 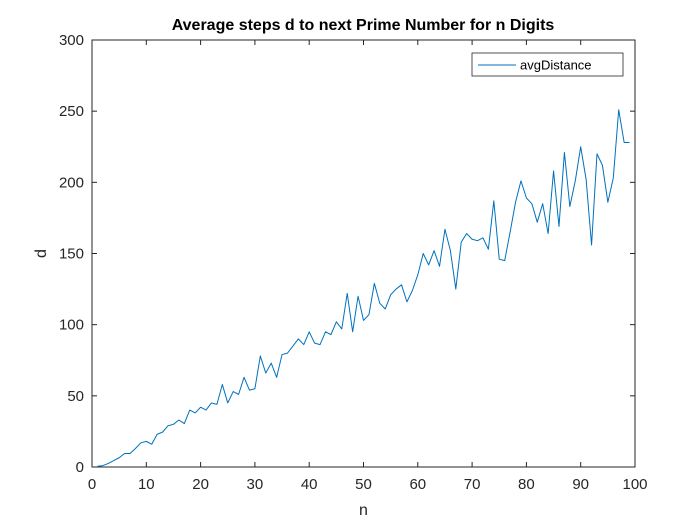 What do you see at coordinates (80, 467) in the screenshot?
I see `y-tick-label: 0` at bounding box center [80, 467].